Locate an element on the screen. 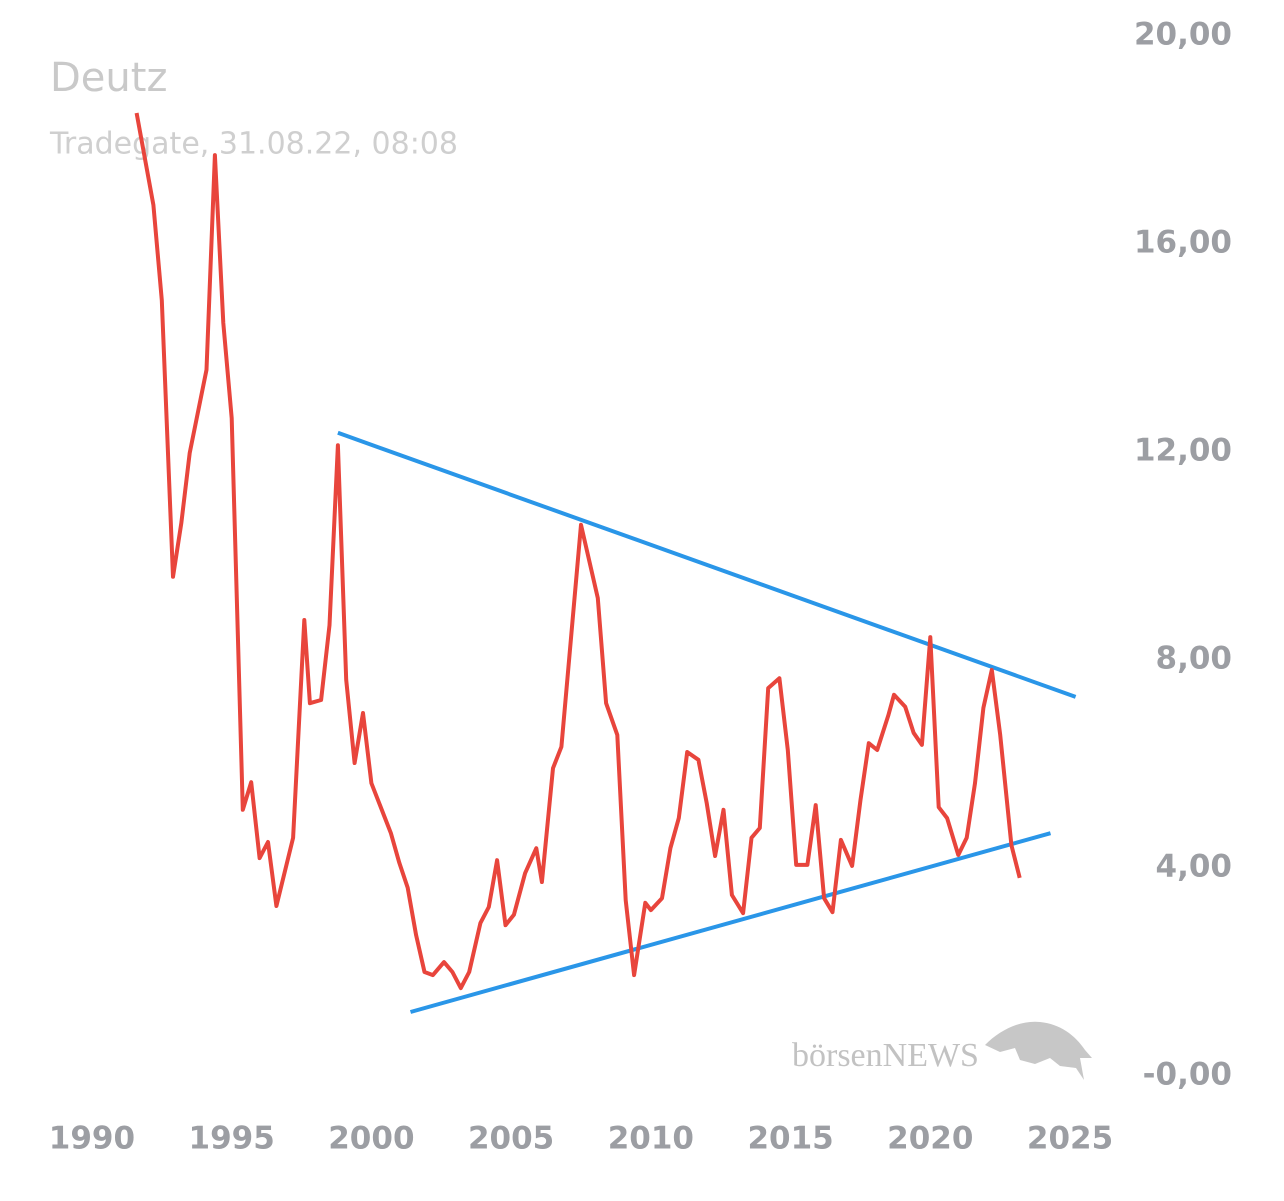  logo: börsenNEWS is located at coordinates (942, 1050).